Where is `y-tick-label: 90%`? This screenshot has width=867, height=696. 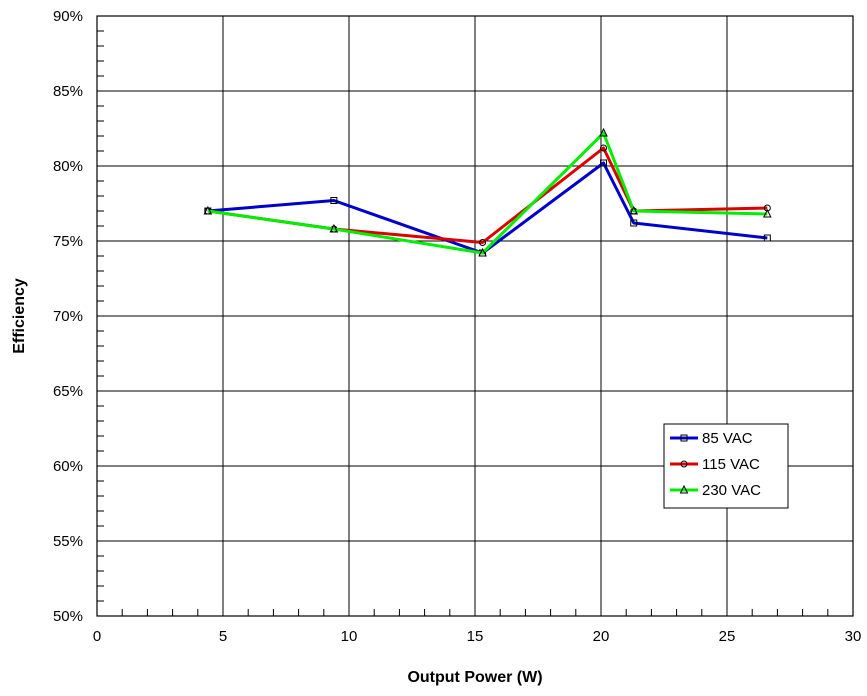 y-tick-label: 90% is located at coordinates (68, 16).